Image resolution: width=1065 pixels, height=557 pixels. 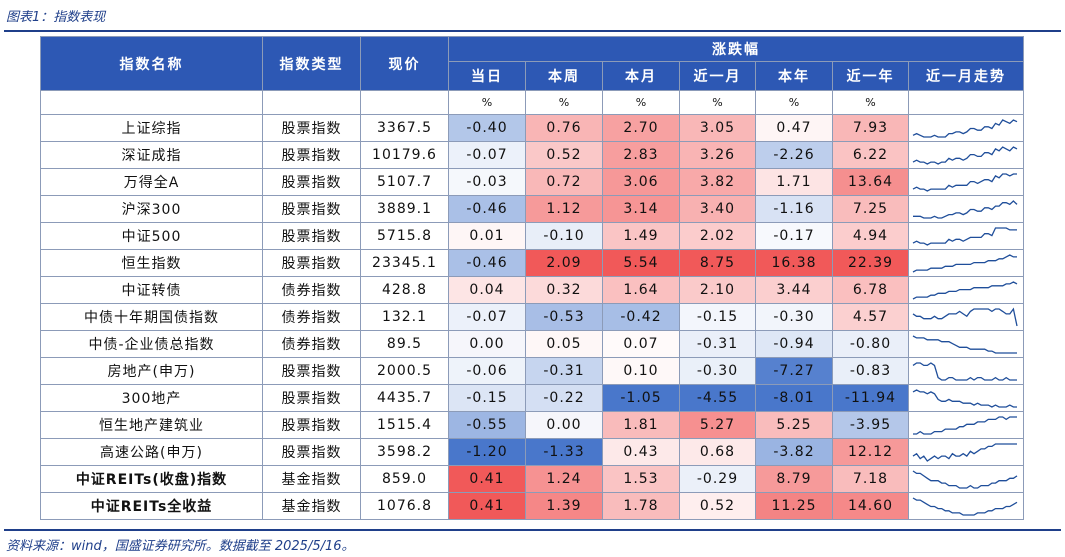 I want to click on price-cell: 5715.8, so click(x=404, y=236).